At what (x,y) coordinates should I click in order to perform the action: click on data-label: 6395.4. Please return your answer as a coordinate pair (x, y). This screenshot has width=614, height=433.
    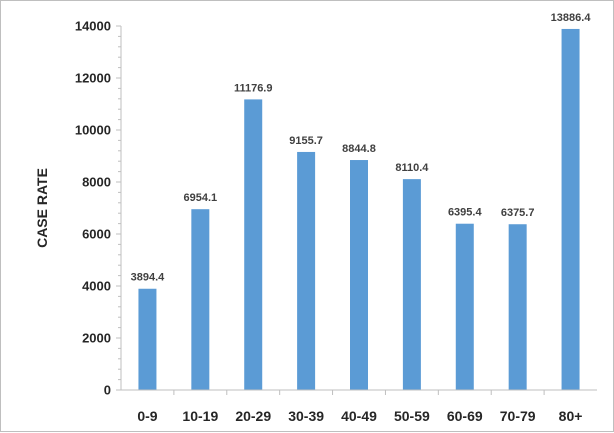
    Looking at the image, I should click on (465, 213).